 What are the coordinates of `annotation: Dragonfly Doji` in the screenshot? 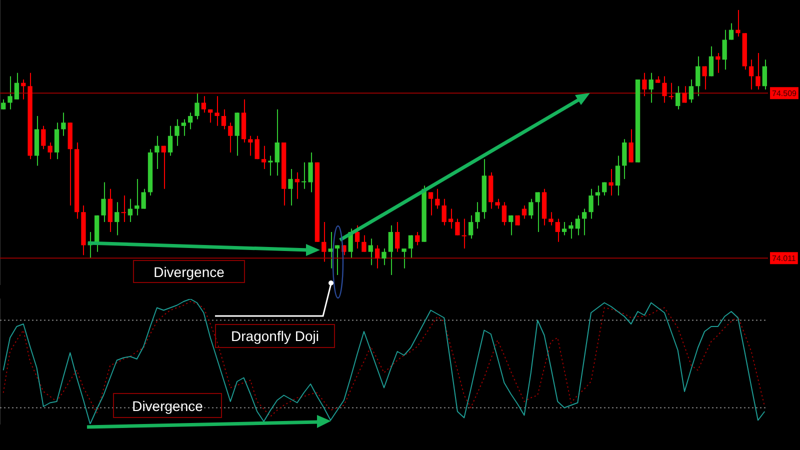 It's located at (275, 336).